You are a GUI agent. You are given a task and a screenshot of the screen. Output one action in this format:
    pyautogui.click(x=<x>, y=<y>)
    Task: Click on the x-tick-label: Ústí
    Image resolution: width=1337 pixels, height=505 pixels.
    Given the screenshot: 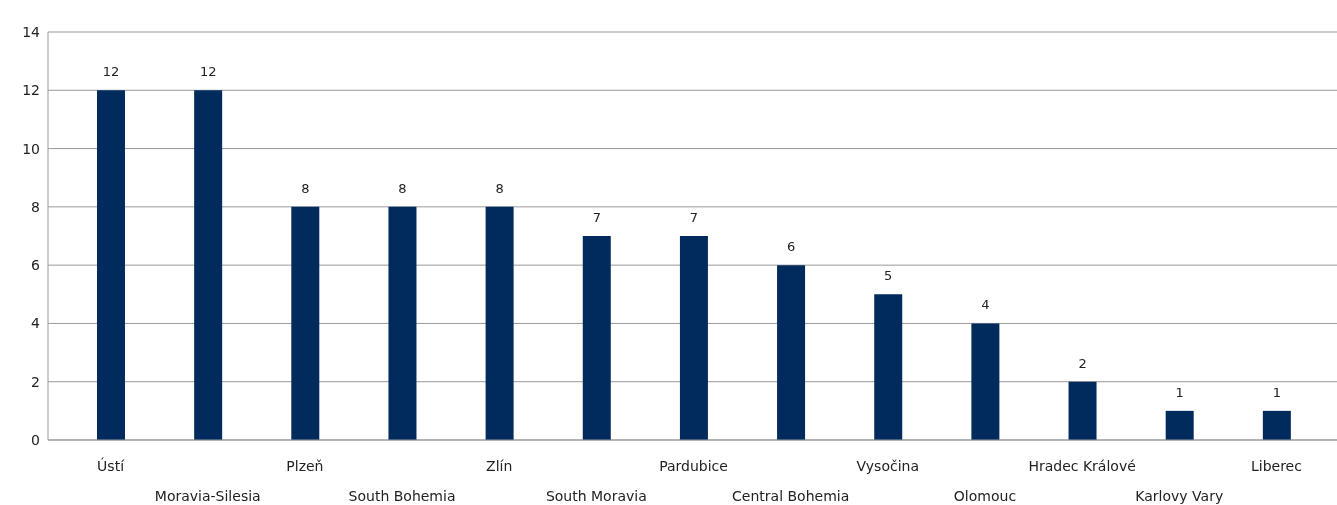 What is the action you would take?
    pyautogui.click(x=111, y=465)
    